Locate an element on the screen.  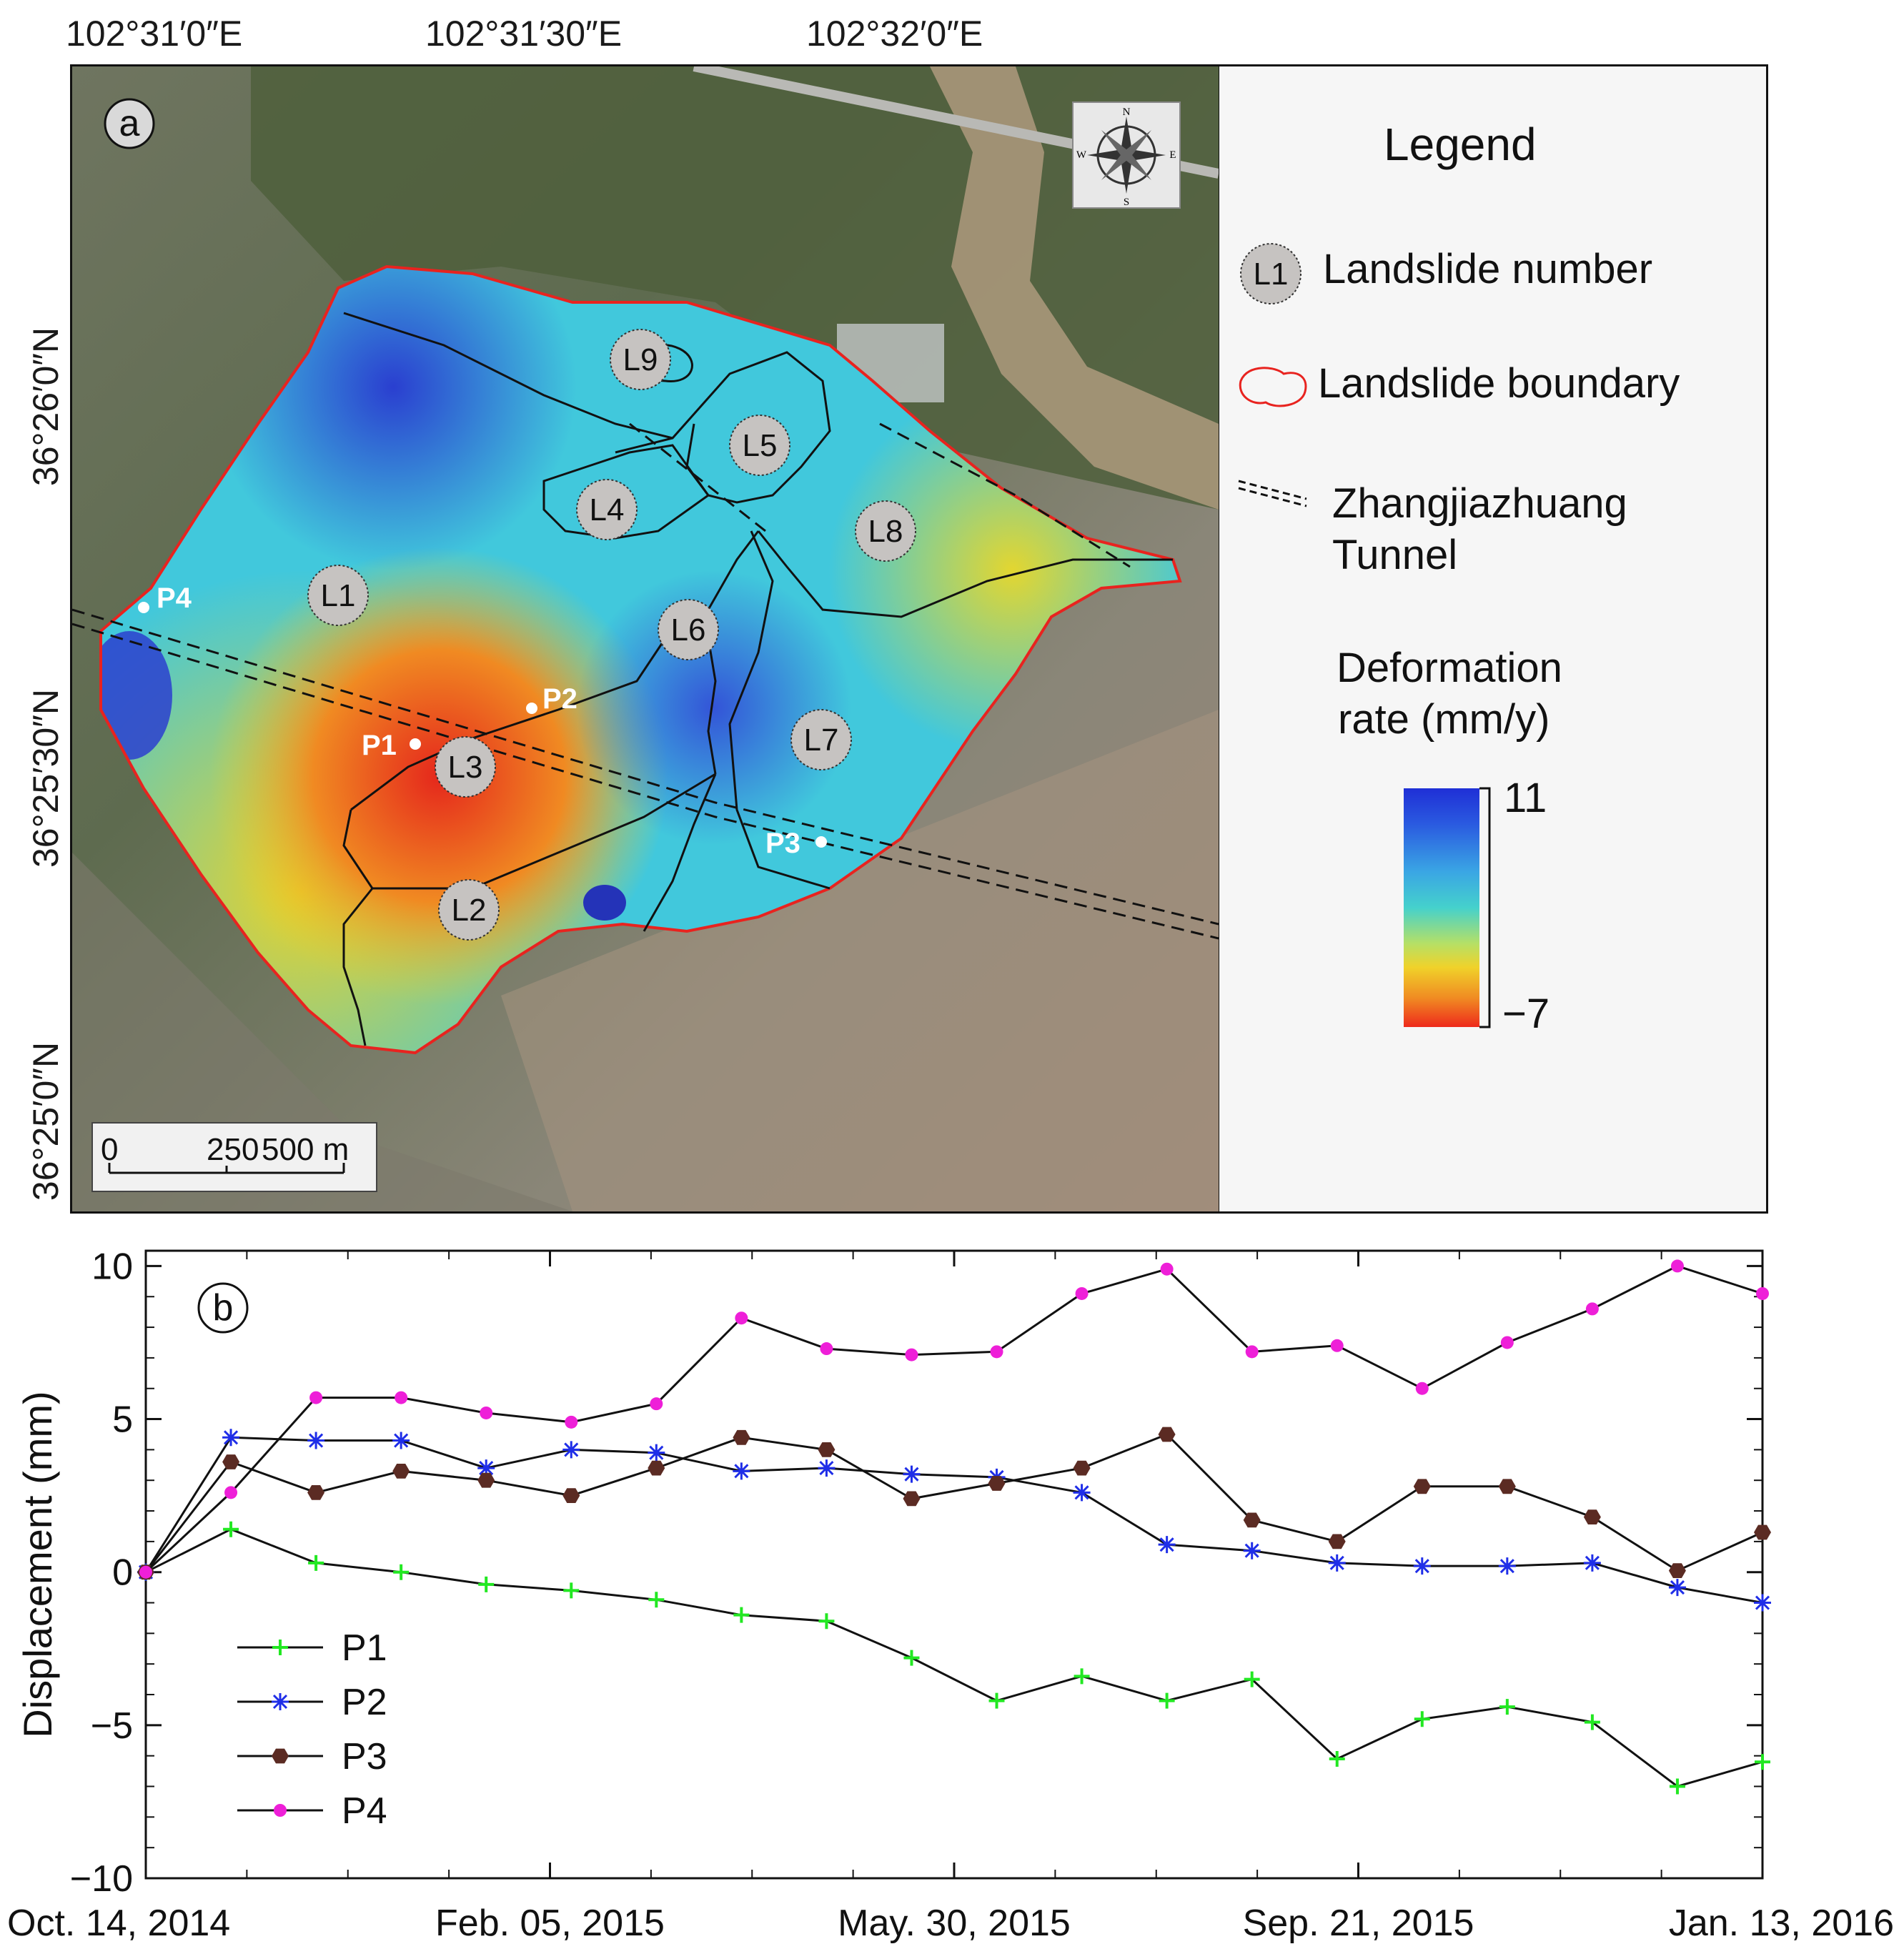
landslide-boundary-symbol is located at coordinates (1273, 387).